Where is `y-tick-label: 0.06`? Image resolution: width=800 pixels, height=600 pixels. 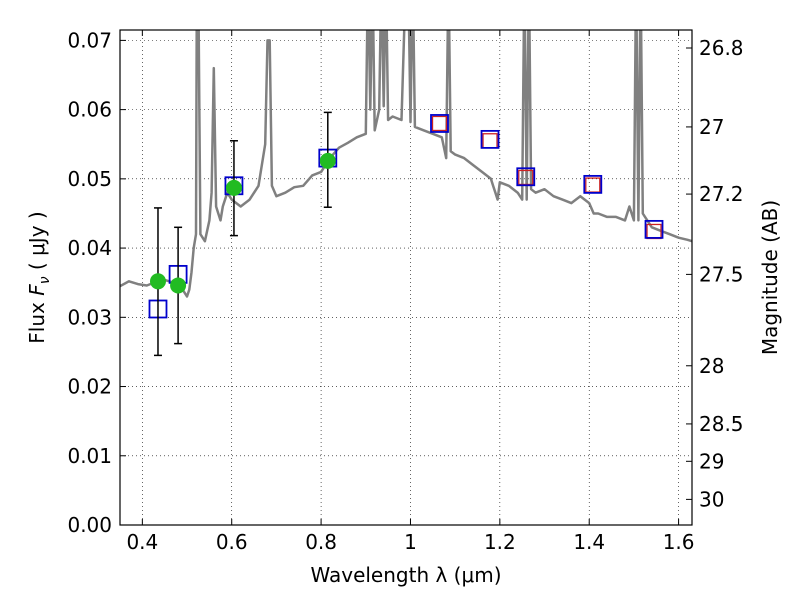
y-tick-label: 0.06 is located at coordinates (89, 110).